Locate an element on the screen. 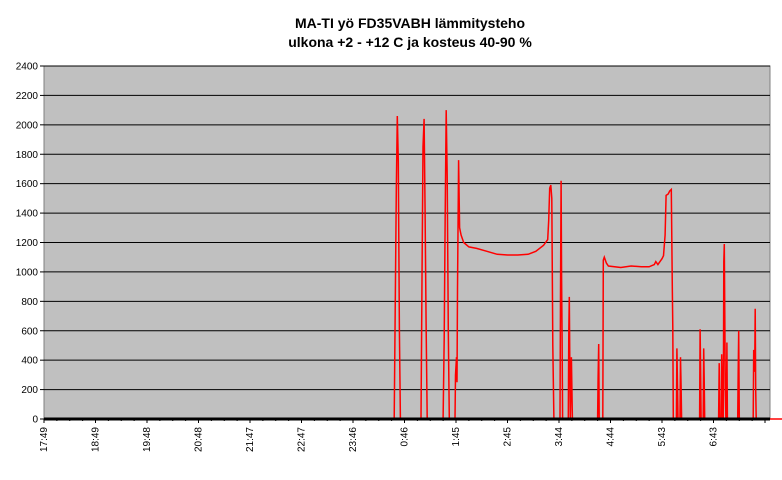 This screenshot has width=782, height=480. x-tick-label: 6:43 is located at coordinates (714, 437).